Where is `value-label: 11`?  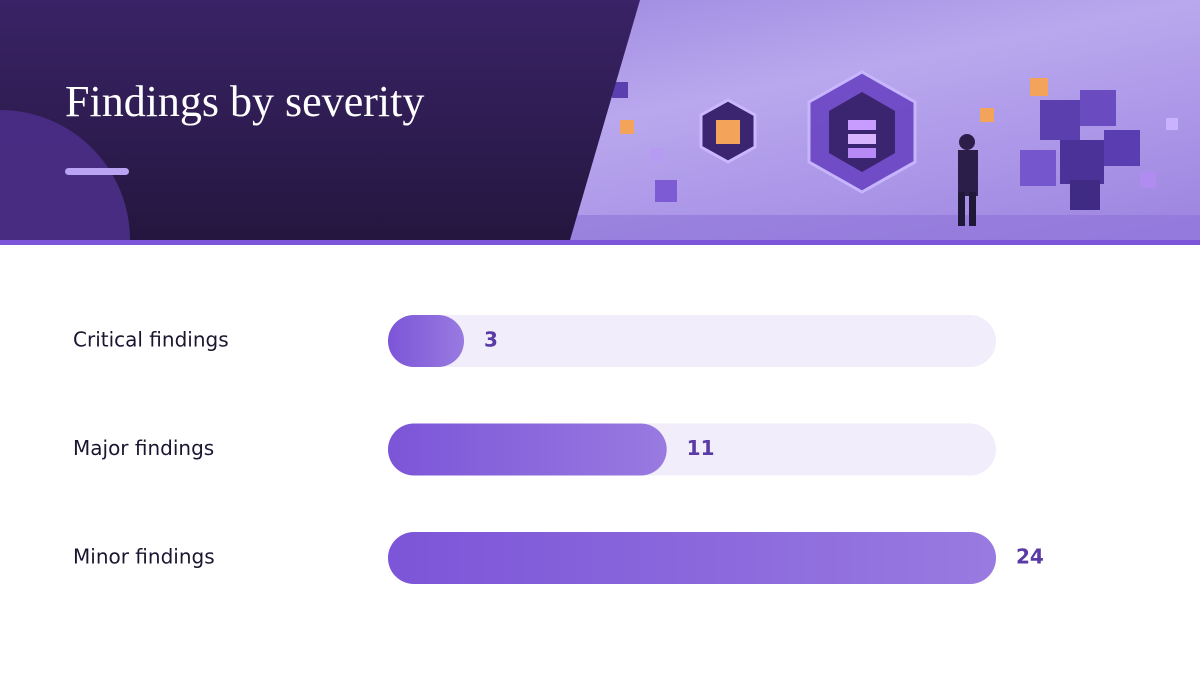
value-label: 11 is located at coordinates (701, 448).